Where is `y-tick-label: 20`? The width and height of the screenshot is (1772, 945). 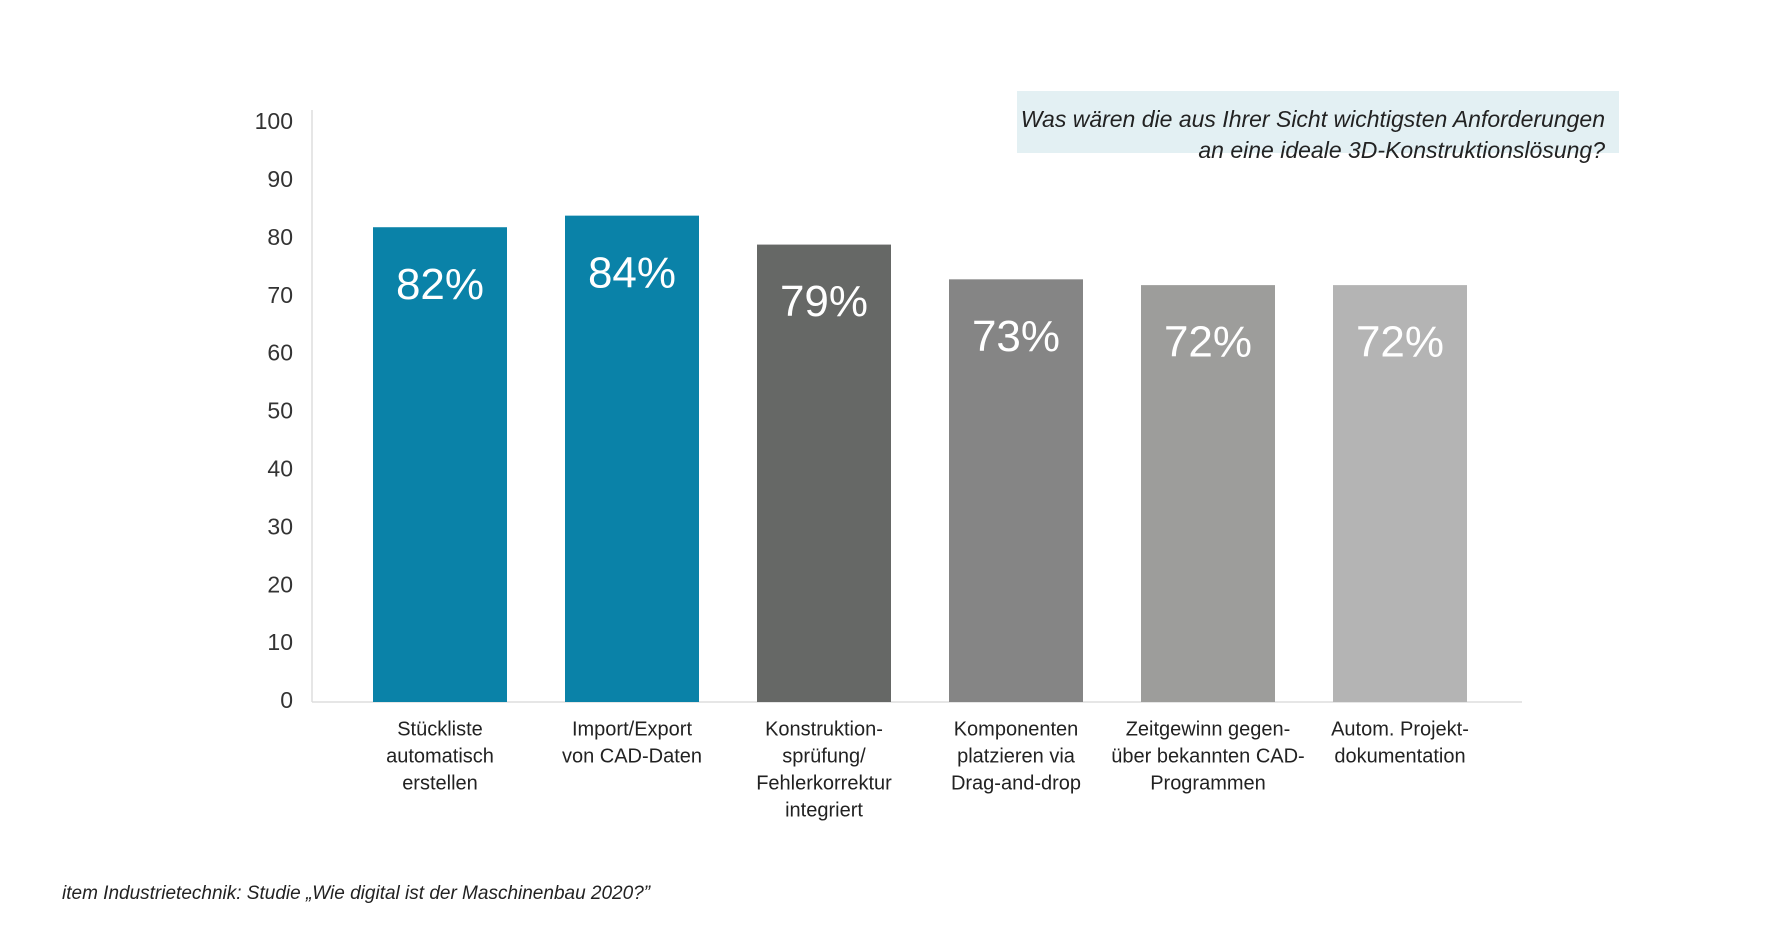
y-tick-label: 20 is located at coordinates (280, 584).